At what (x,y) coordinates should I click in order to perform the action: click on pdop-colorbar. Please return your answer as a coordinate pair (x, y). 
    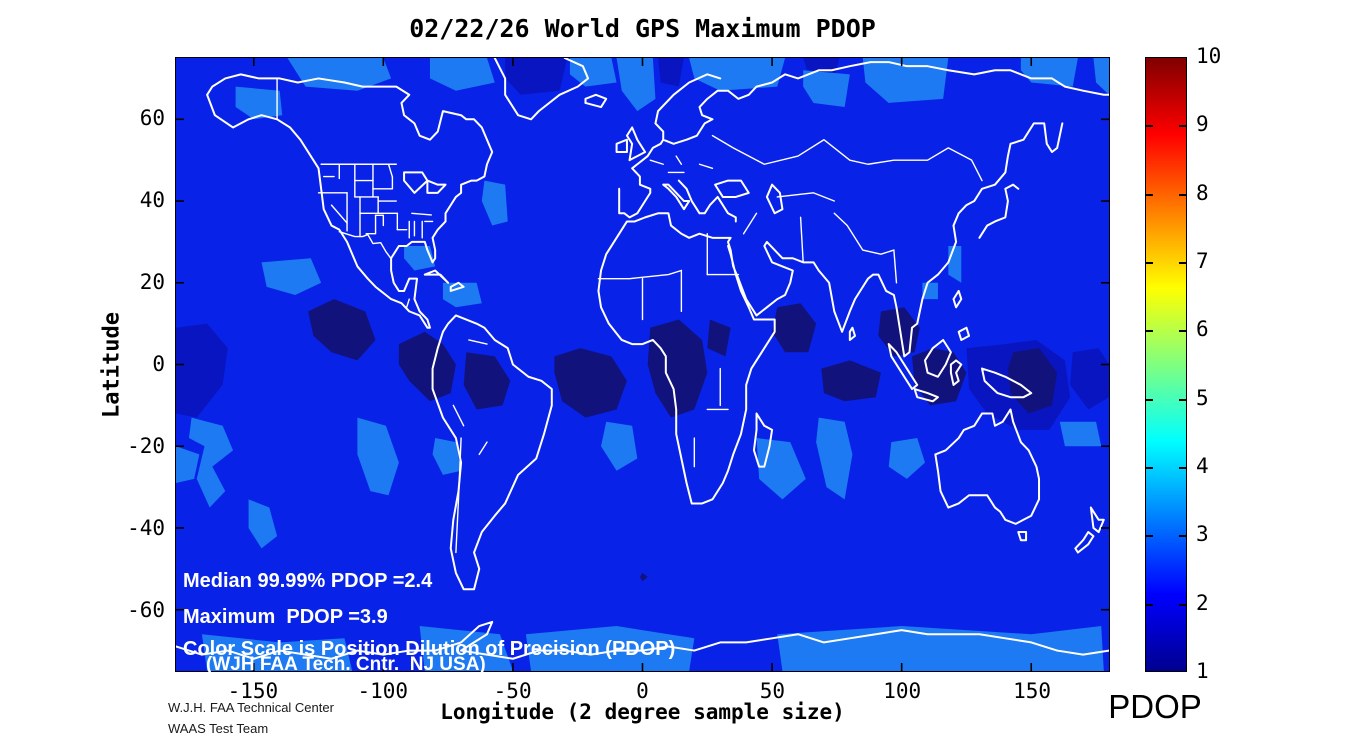
    Looking at the image, I should click on (1166, 364).